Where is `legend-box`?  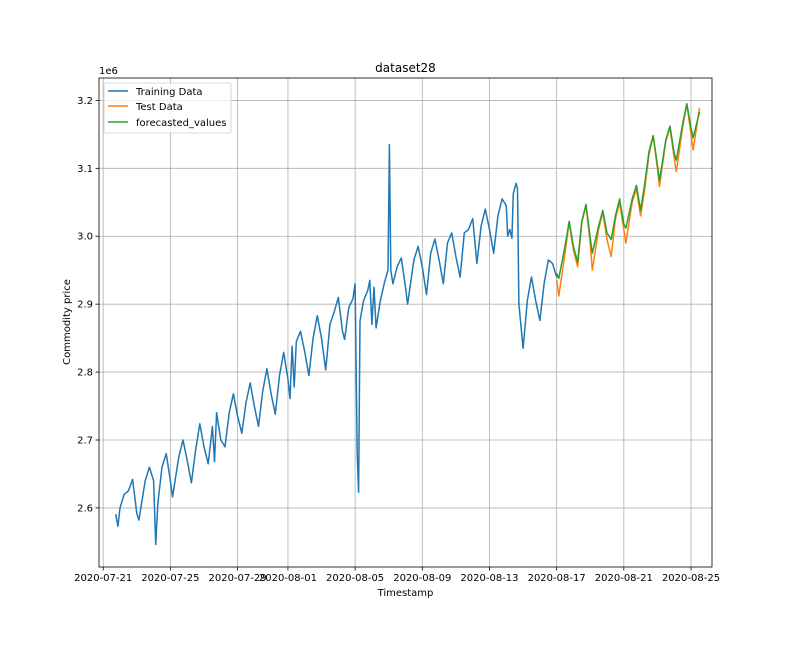 legend-box is located at coordinates (167, 108).